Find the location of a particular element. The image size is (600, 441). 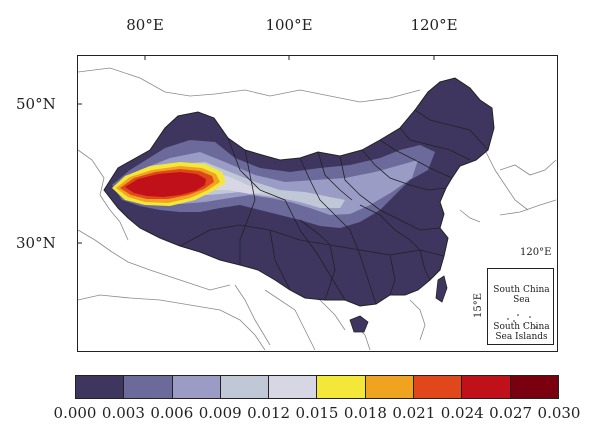

inset-lat-label: 15°E is located at coordinates (479, 305).